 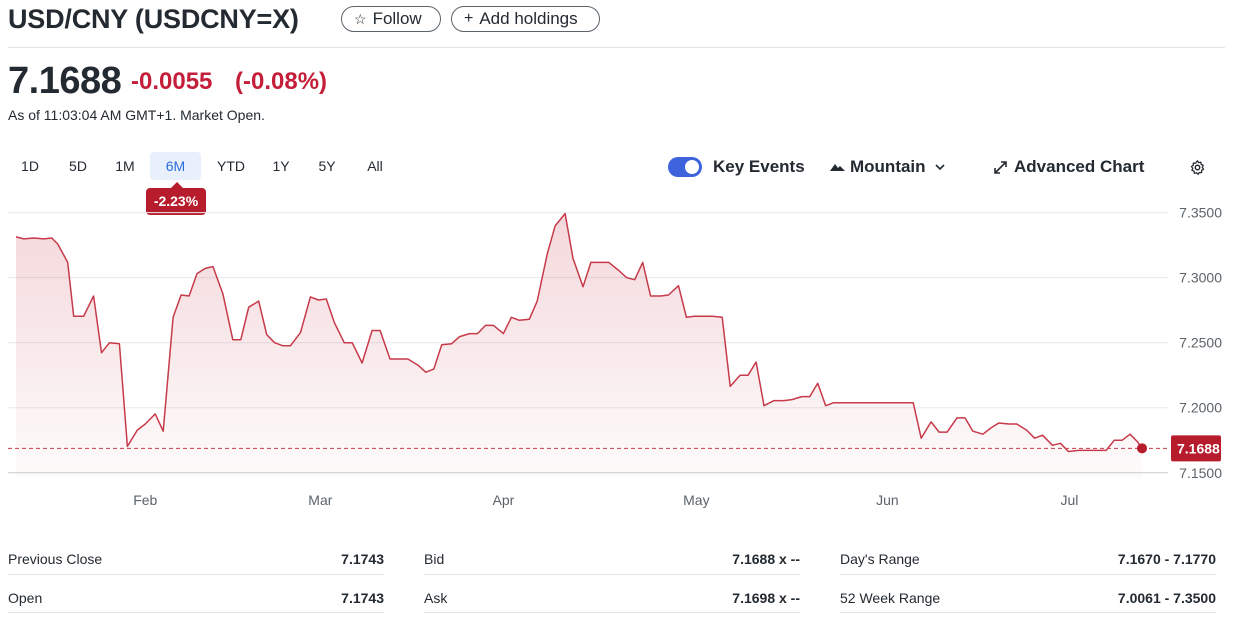 I want to click on y-tick-label: 7.2500, so click(x=1200, y=343).